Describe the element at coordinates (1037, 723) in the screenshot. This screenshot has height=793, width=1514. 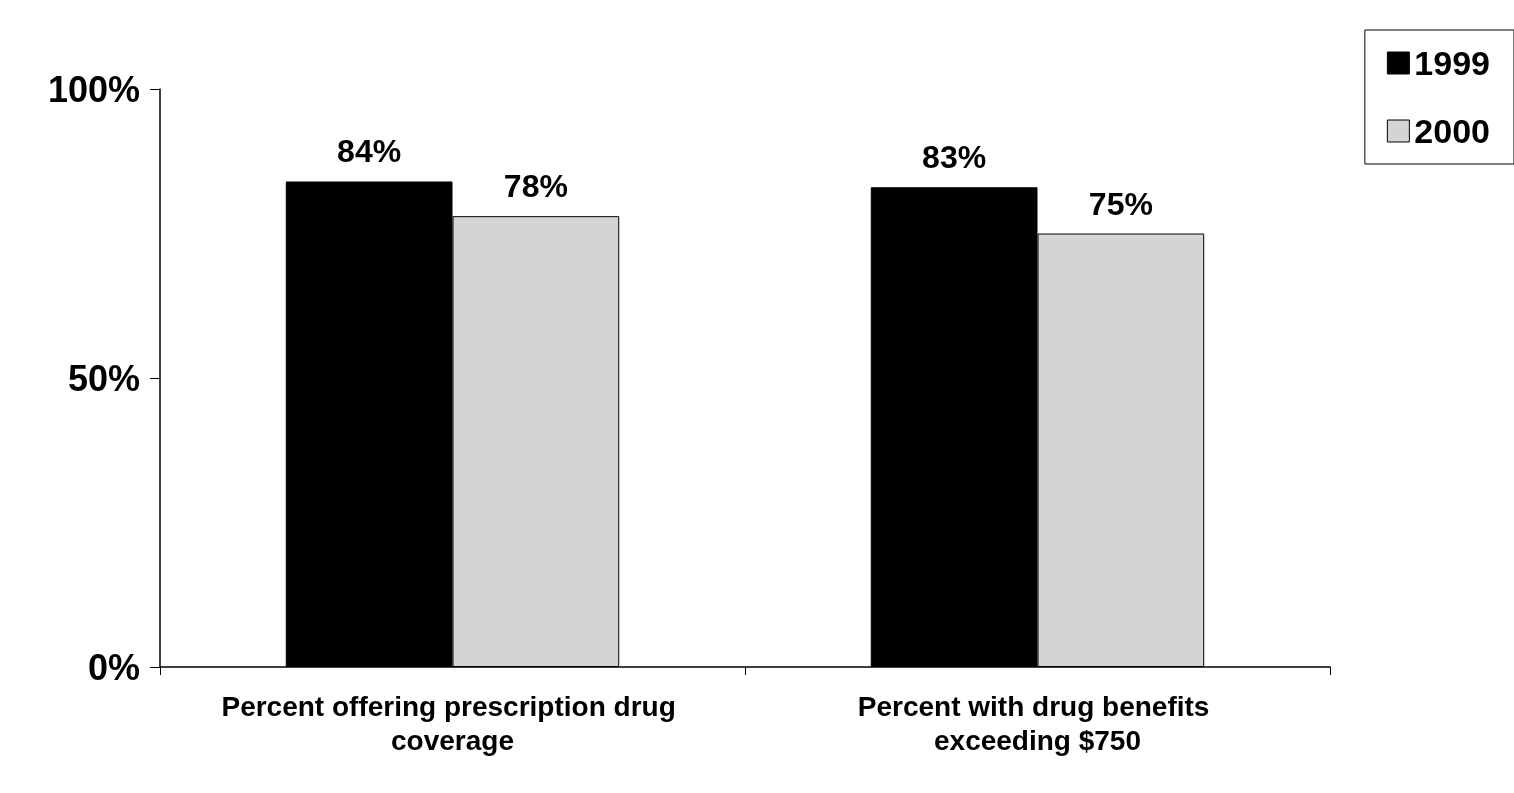
I see `x-tick-label: Percent with drug benefits exceeding $750` at that location.